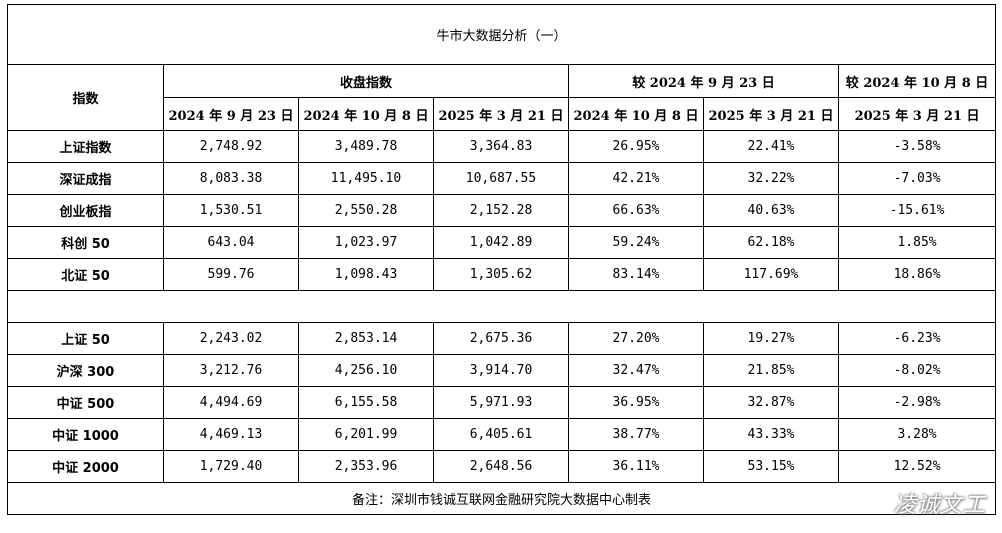 This screenshot has width=1002, height=533. I want to click on page-title: 牛市大数据分析（一）, so click(501, 34).